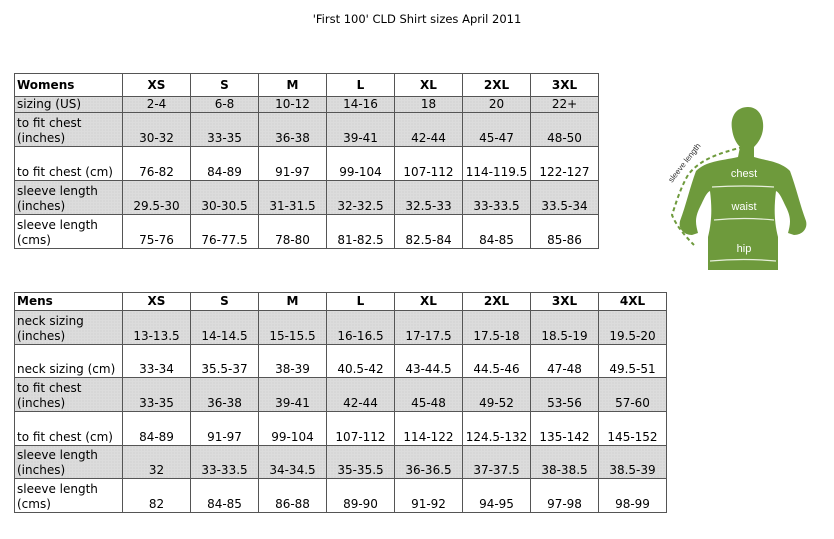 This screenshot has width=834, height=539. Describe the element at coordinates (292, 395) in the screenshot. I see `size-value: 39-41` at that location.